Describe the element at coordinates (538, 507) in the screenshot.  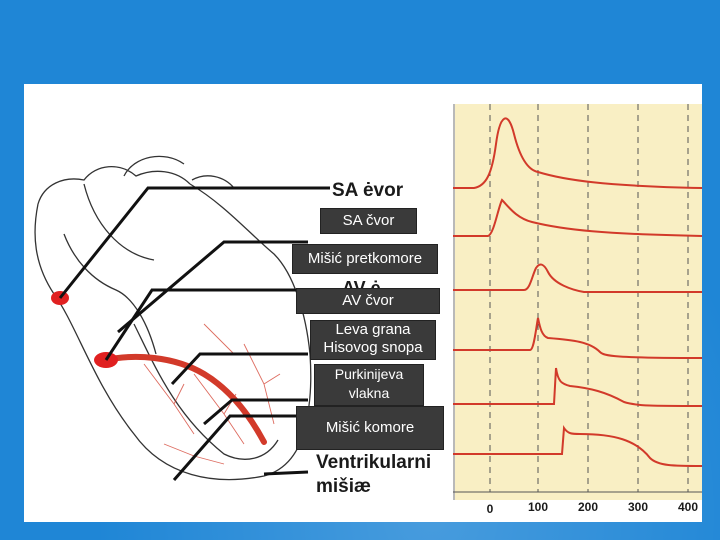
I see `tick-label: 100` at that location.